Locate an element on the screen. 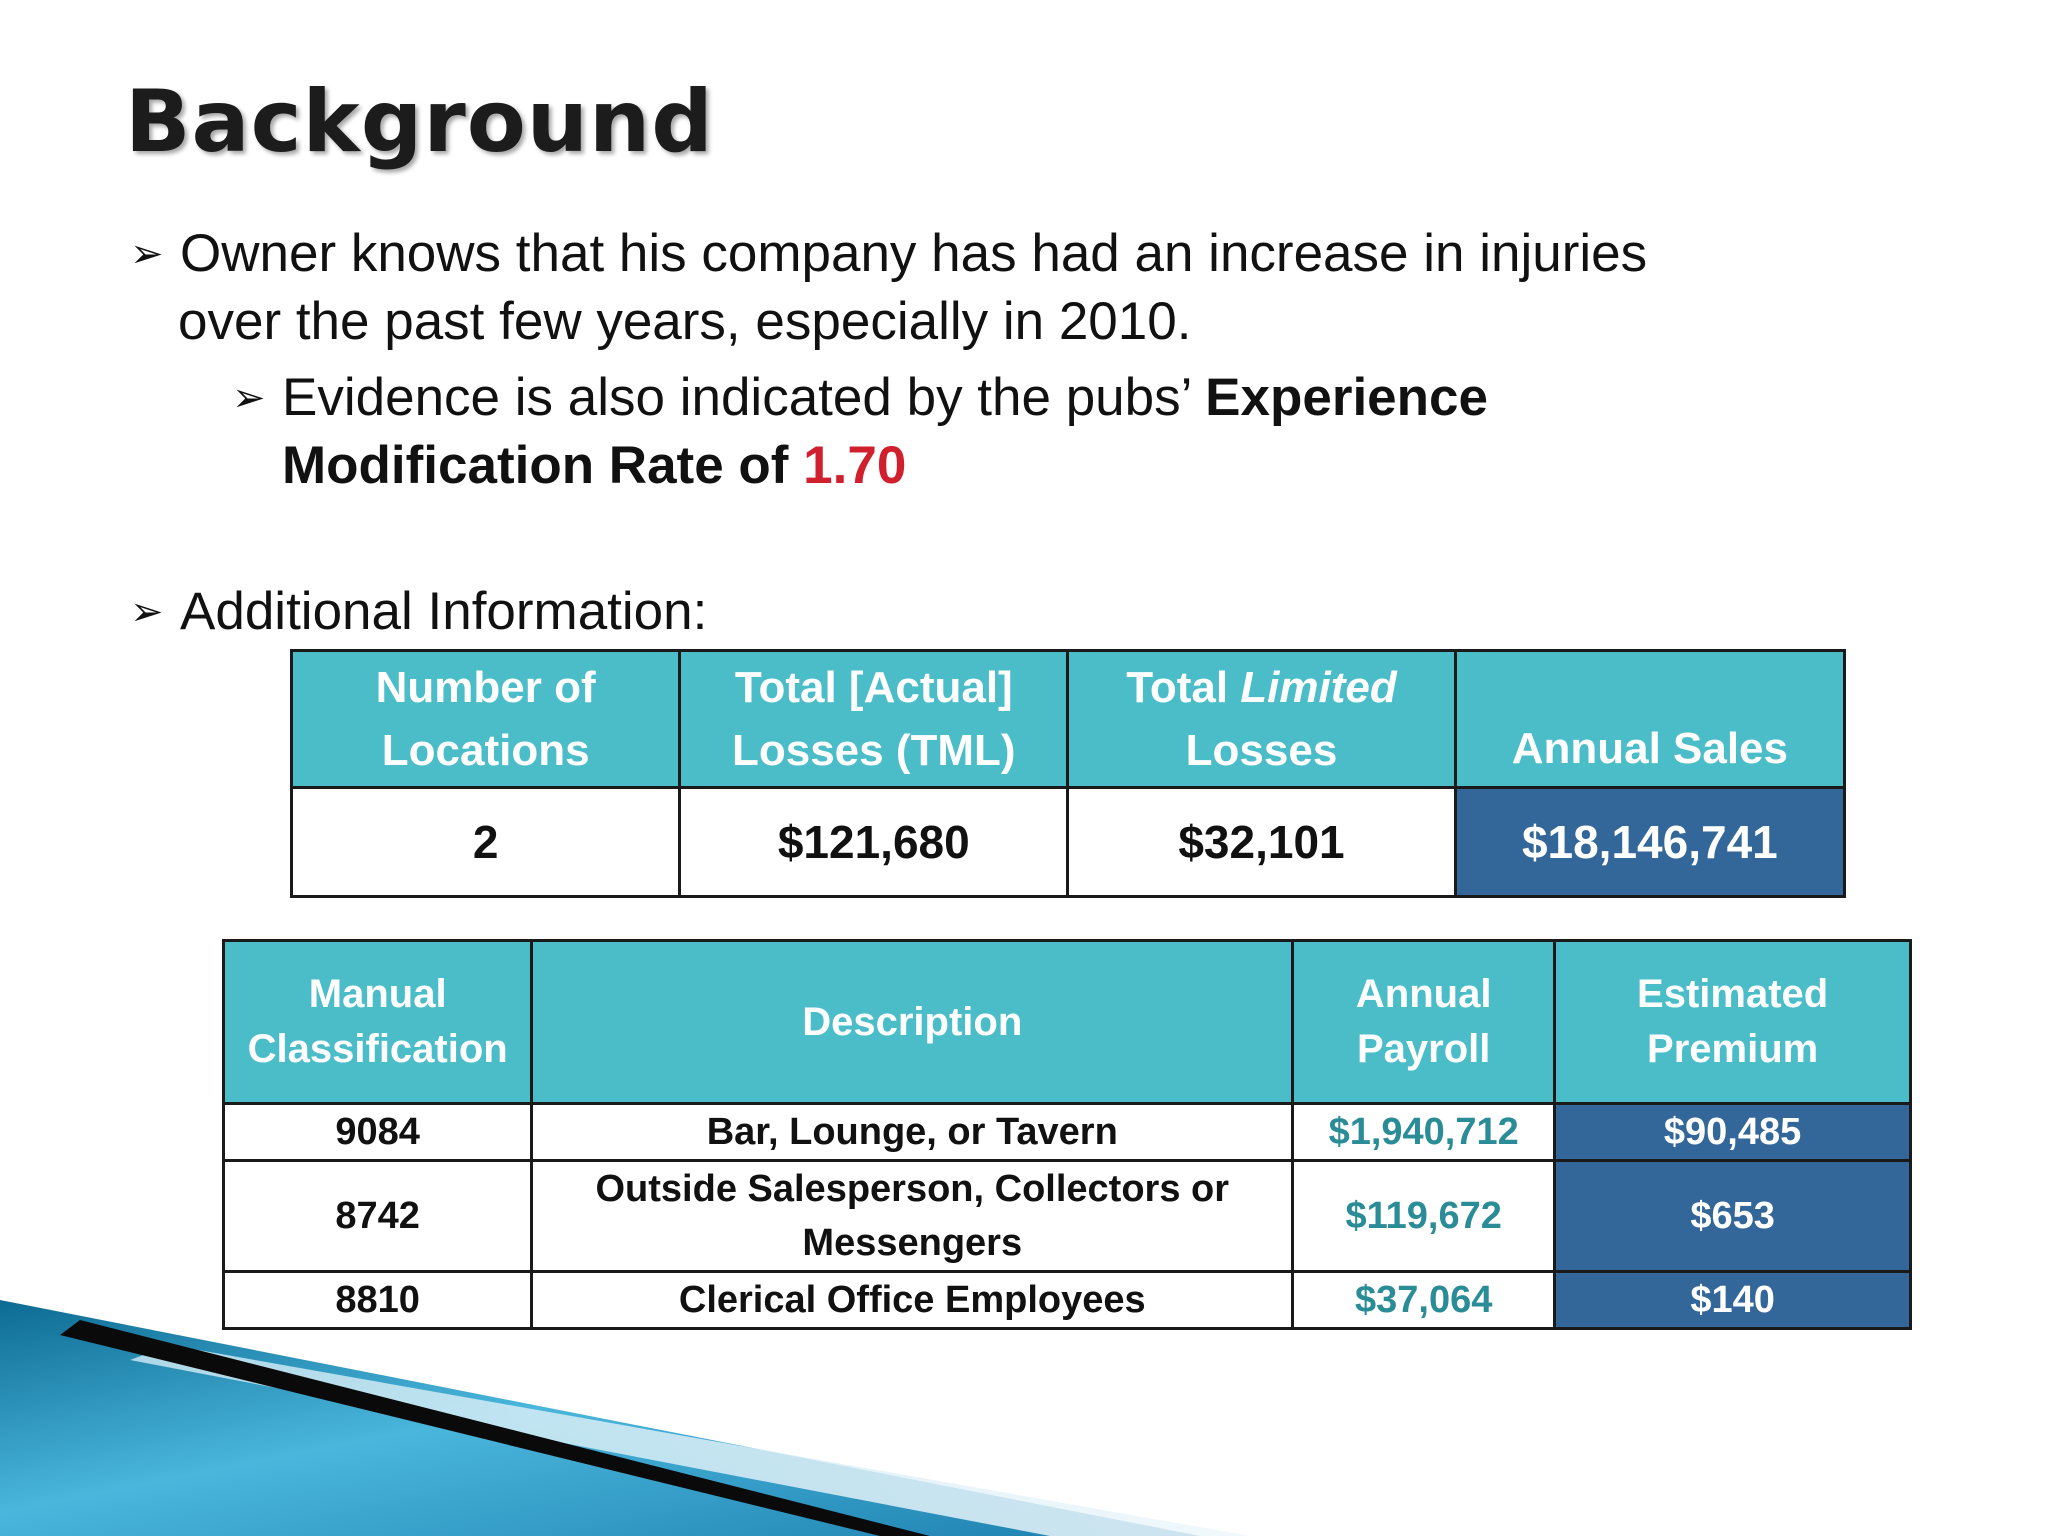 The image size is (2048, 1536). bullet-evidence-line2: Modification Rate of 1.70 is located at coordinates (860, 466).